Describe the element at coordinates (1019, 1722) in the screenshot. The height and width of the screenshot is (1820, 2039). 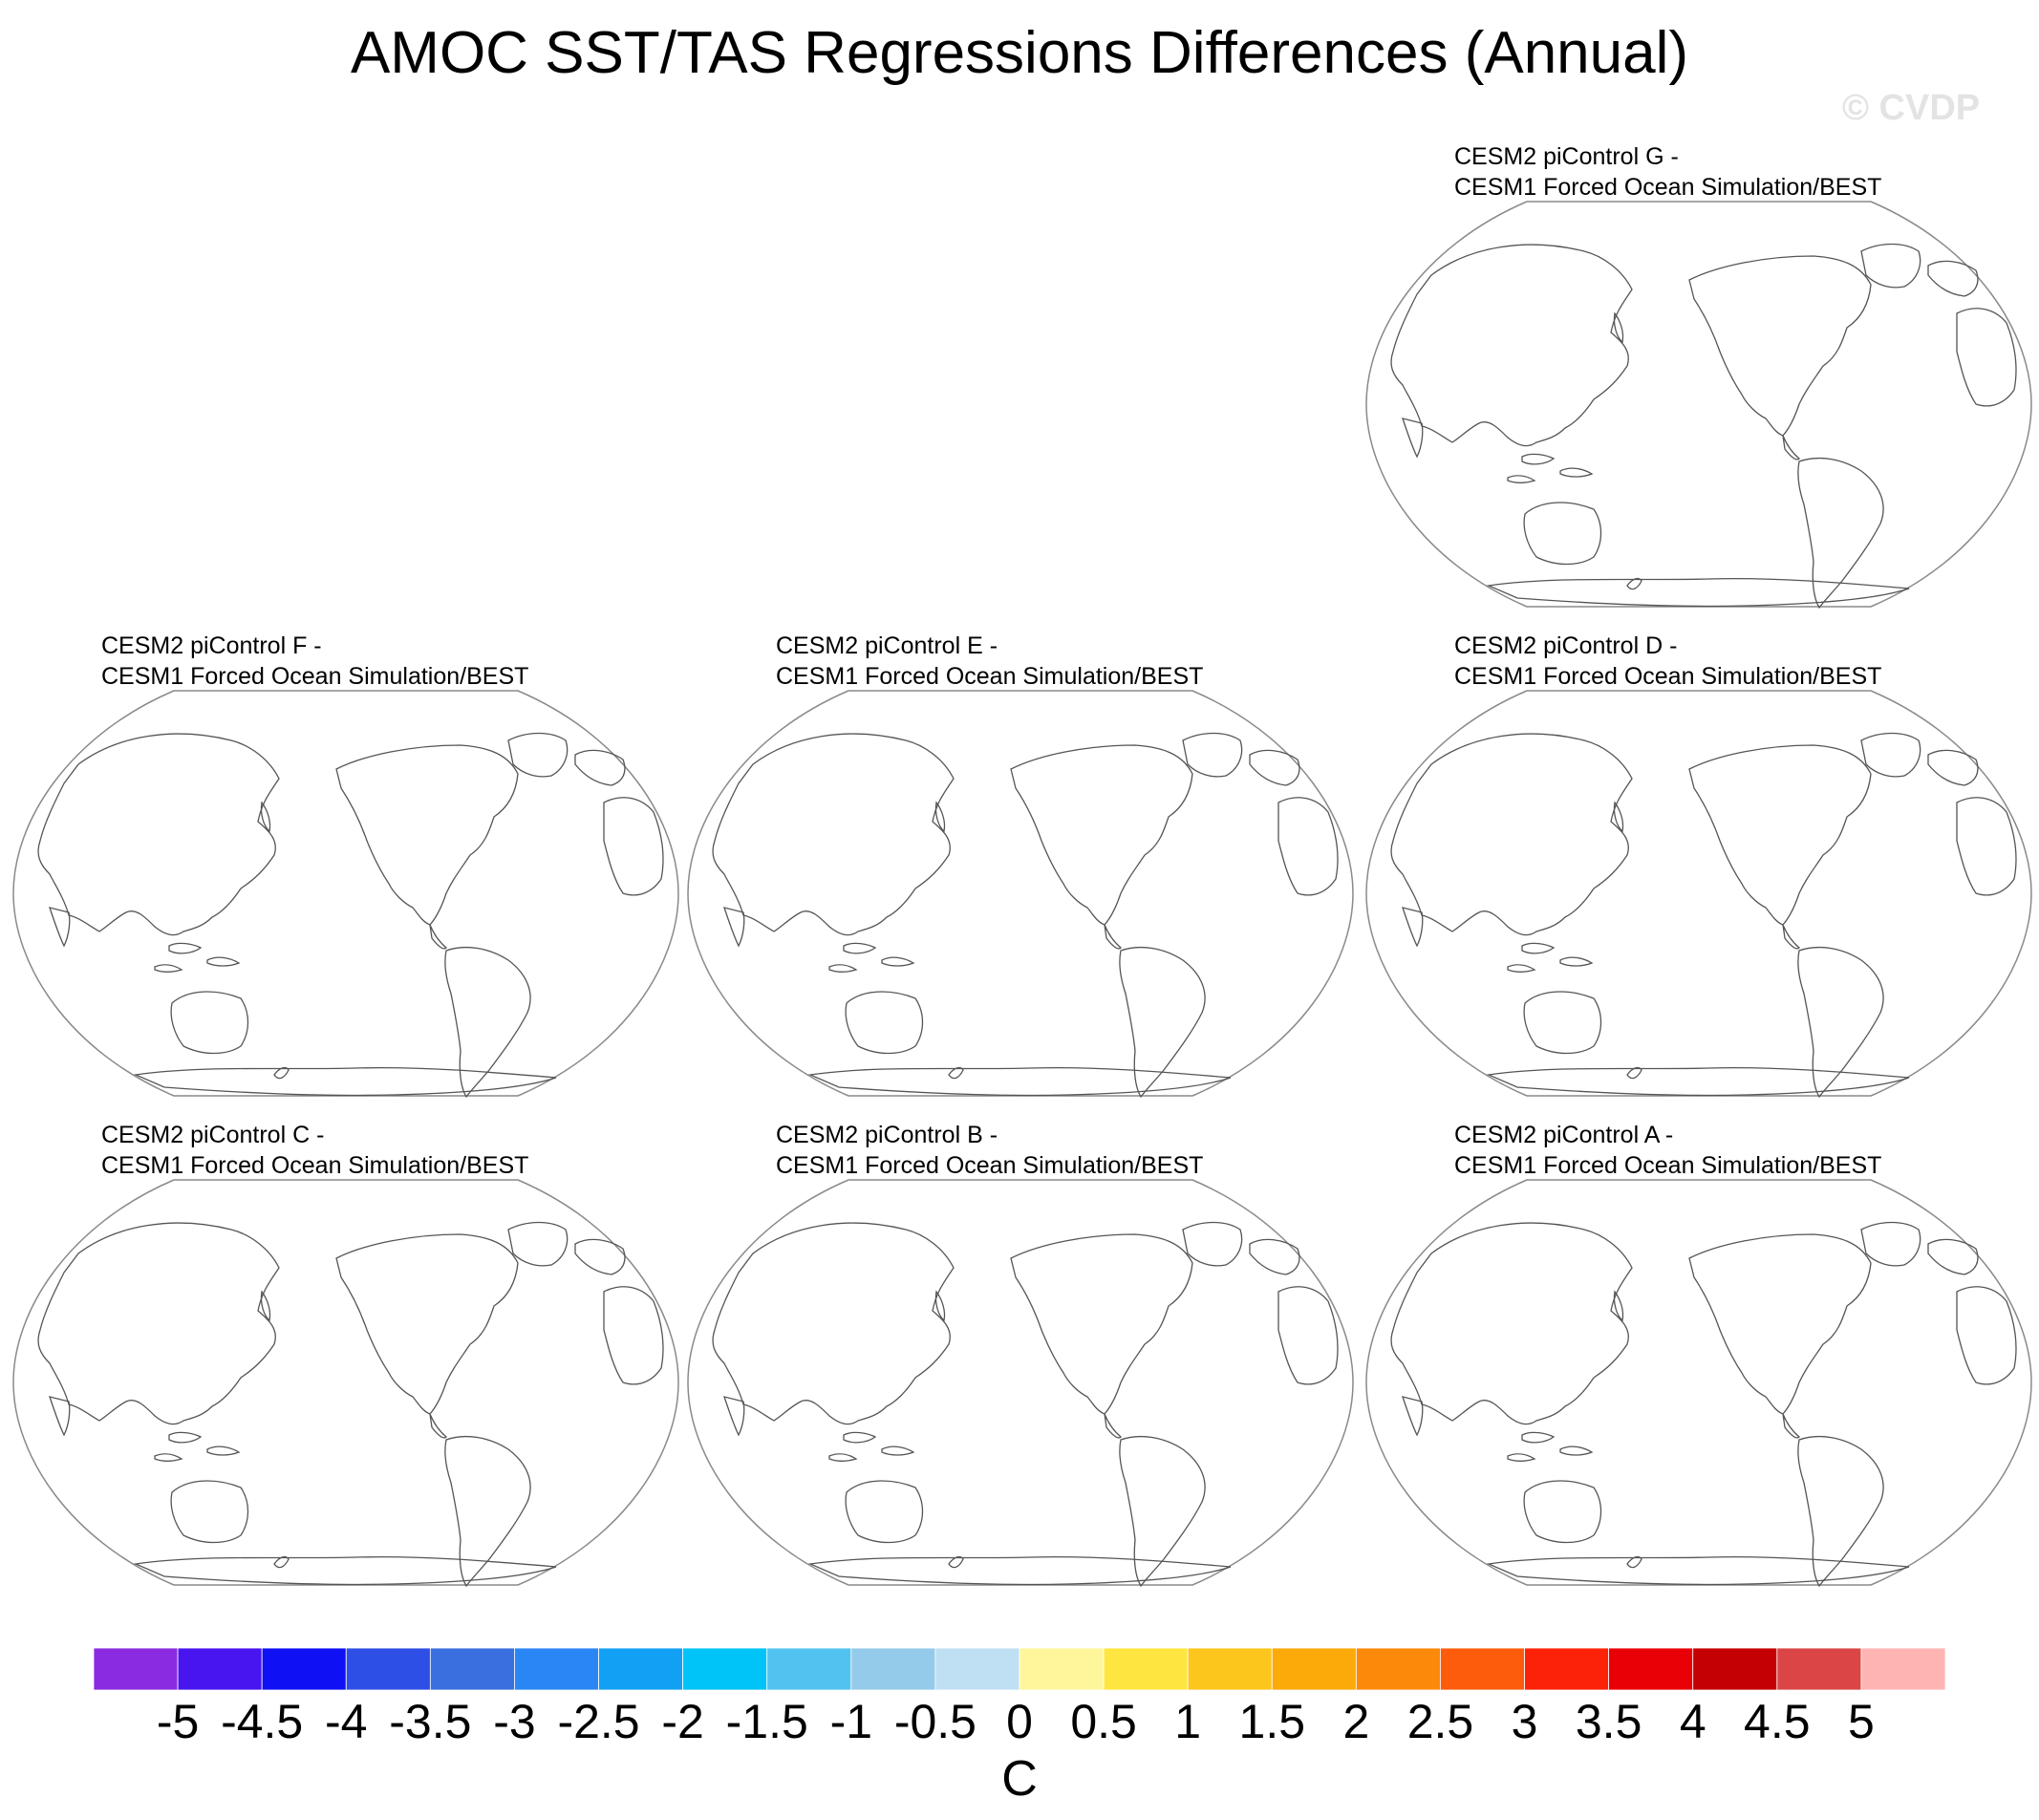
I see `colorbar-tick-label: 0` at that location.